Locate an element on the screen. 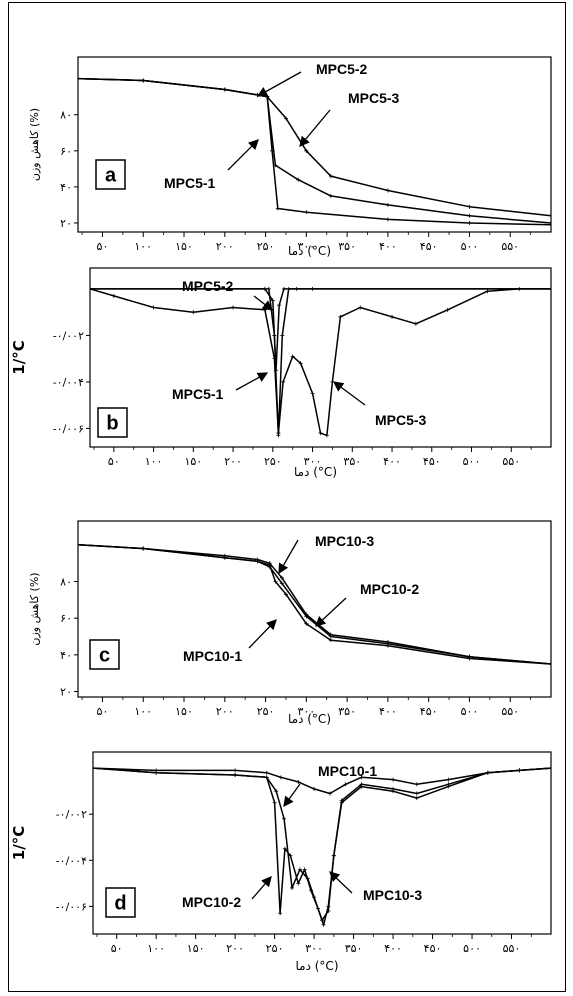  y-tick-label: ۴۰ is located at coordinates (66, 655).